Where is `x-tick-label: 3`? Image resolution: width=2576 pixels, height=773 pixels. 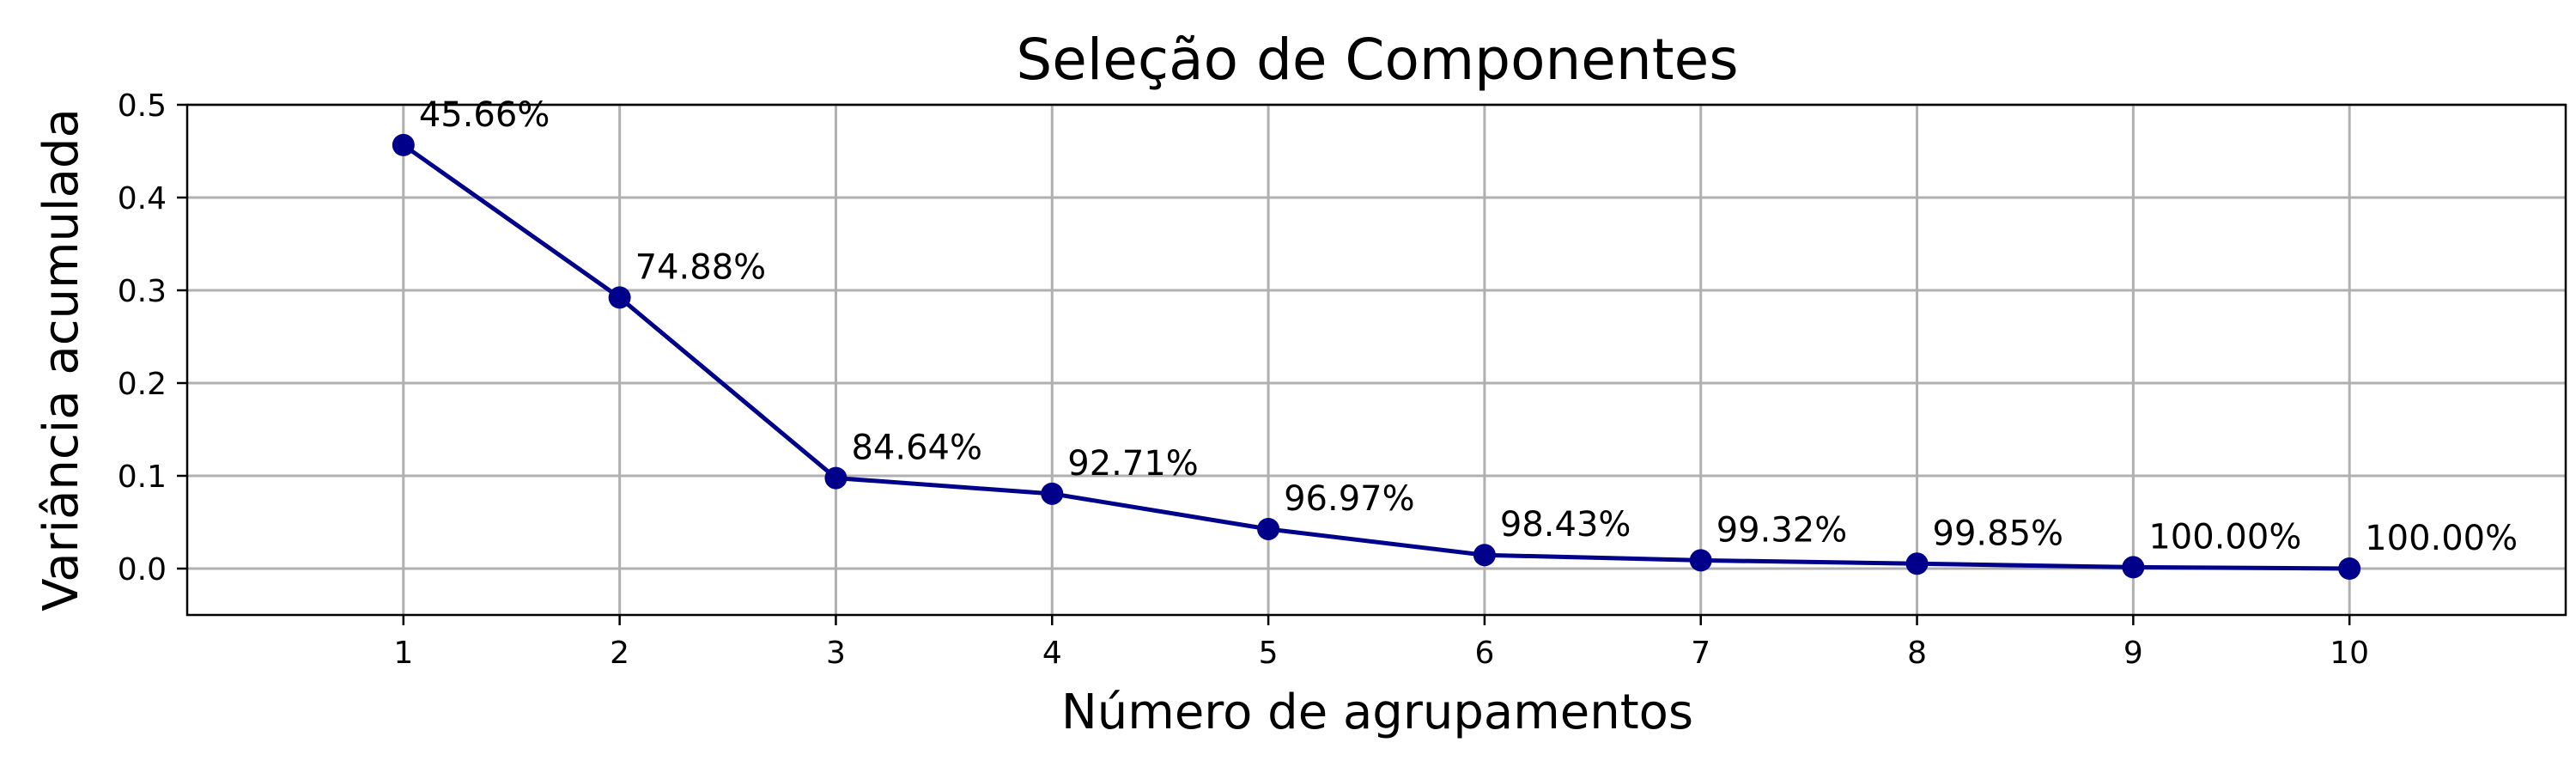
x-tick-label: 3 is located at coordinates (836, 653).